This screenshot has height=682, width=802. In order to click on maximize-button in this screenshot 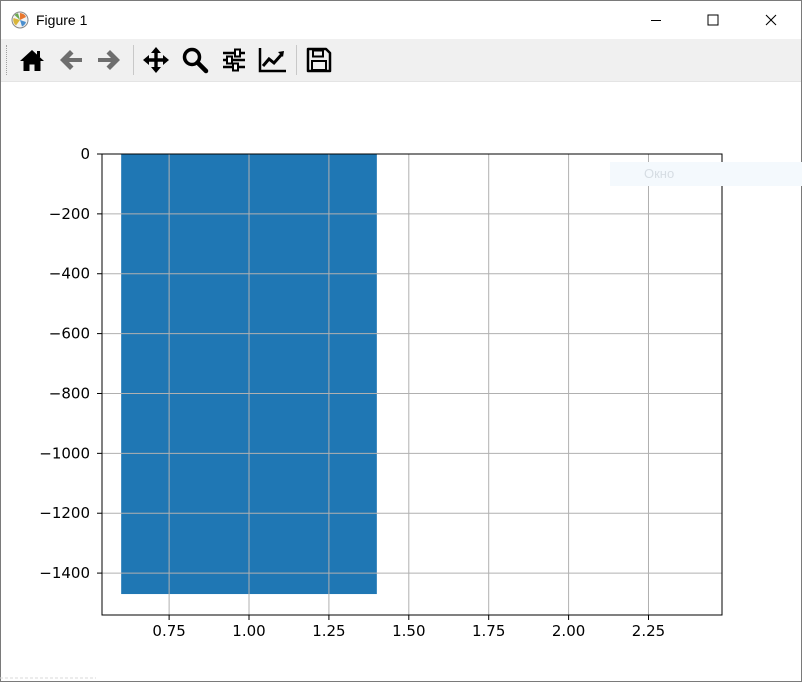, I will do `click(713, 20)`.